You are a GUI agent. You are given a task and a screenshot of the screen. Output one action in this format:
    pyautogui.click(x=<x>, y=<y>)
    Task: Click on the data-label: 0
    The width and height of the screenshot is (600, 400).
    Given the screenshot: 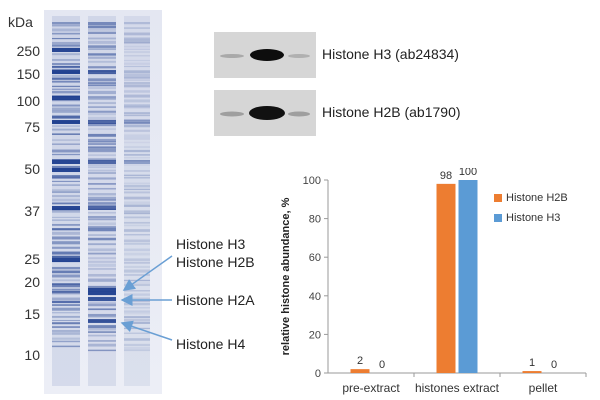 What is the action you would take?
    pyautogui.click(x=554, y=365)
    